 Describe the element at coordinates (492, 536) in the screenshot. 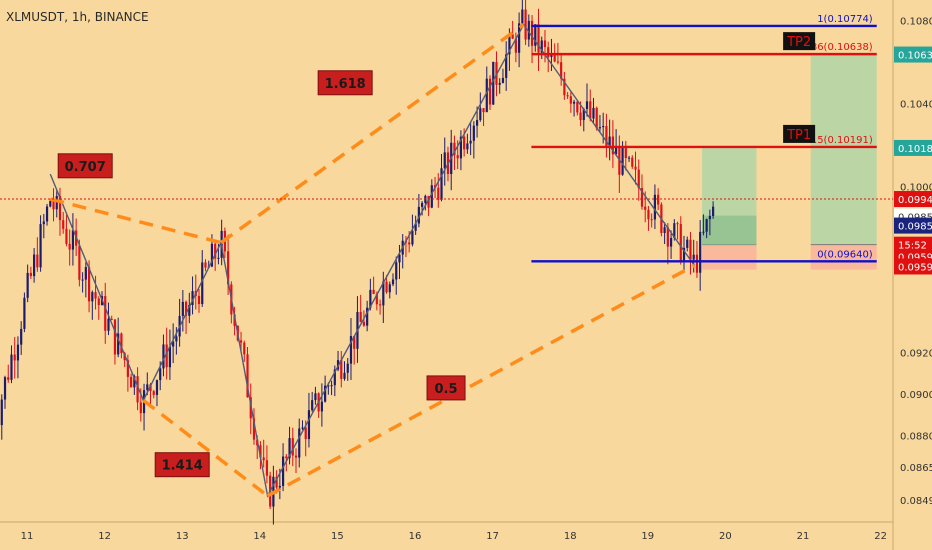

I see `x-tick-label: 17` at that location.